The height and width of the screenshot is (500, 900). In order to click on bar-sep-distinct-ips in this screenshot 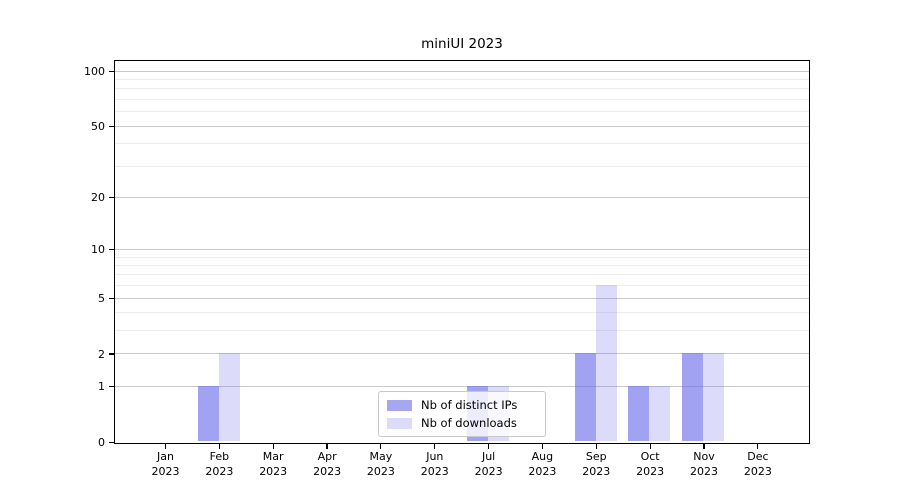, I will do `click(585, 397)`.